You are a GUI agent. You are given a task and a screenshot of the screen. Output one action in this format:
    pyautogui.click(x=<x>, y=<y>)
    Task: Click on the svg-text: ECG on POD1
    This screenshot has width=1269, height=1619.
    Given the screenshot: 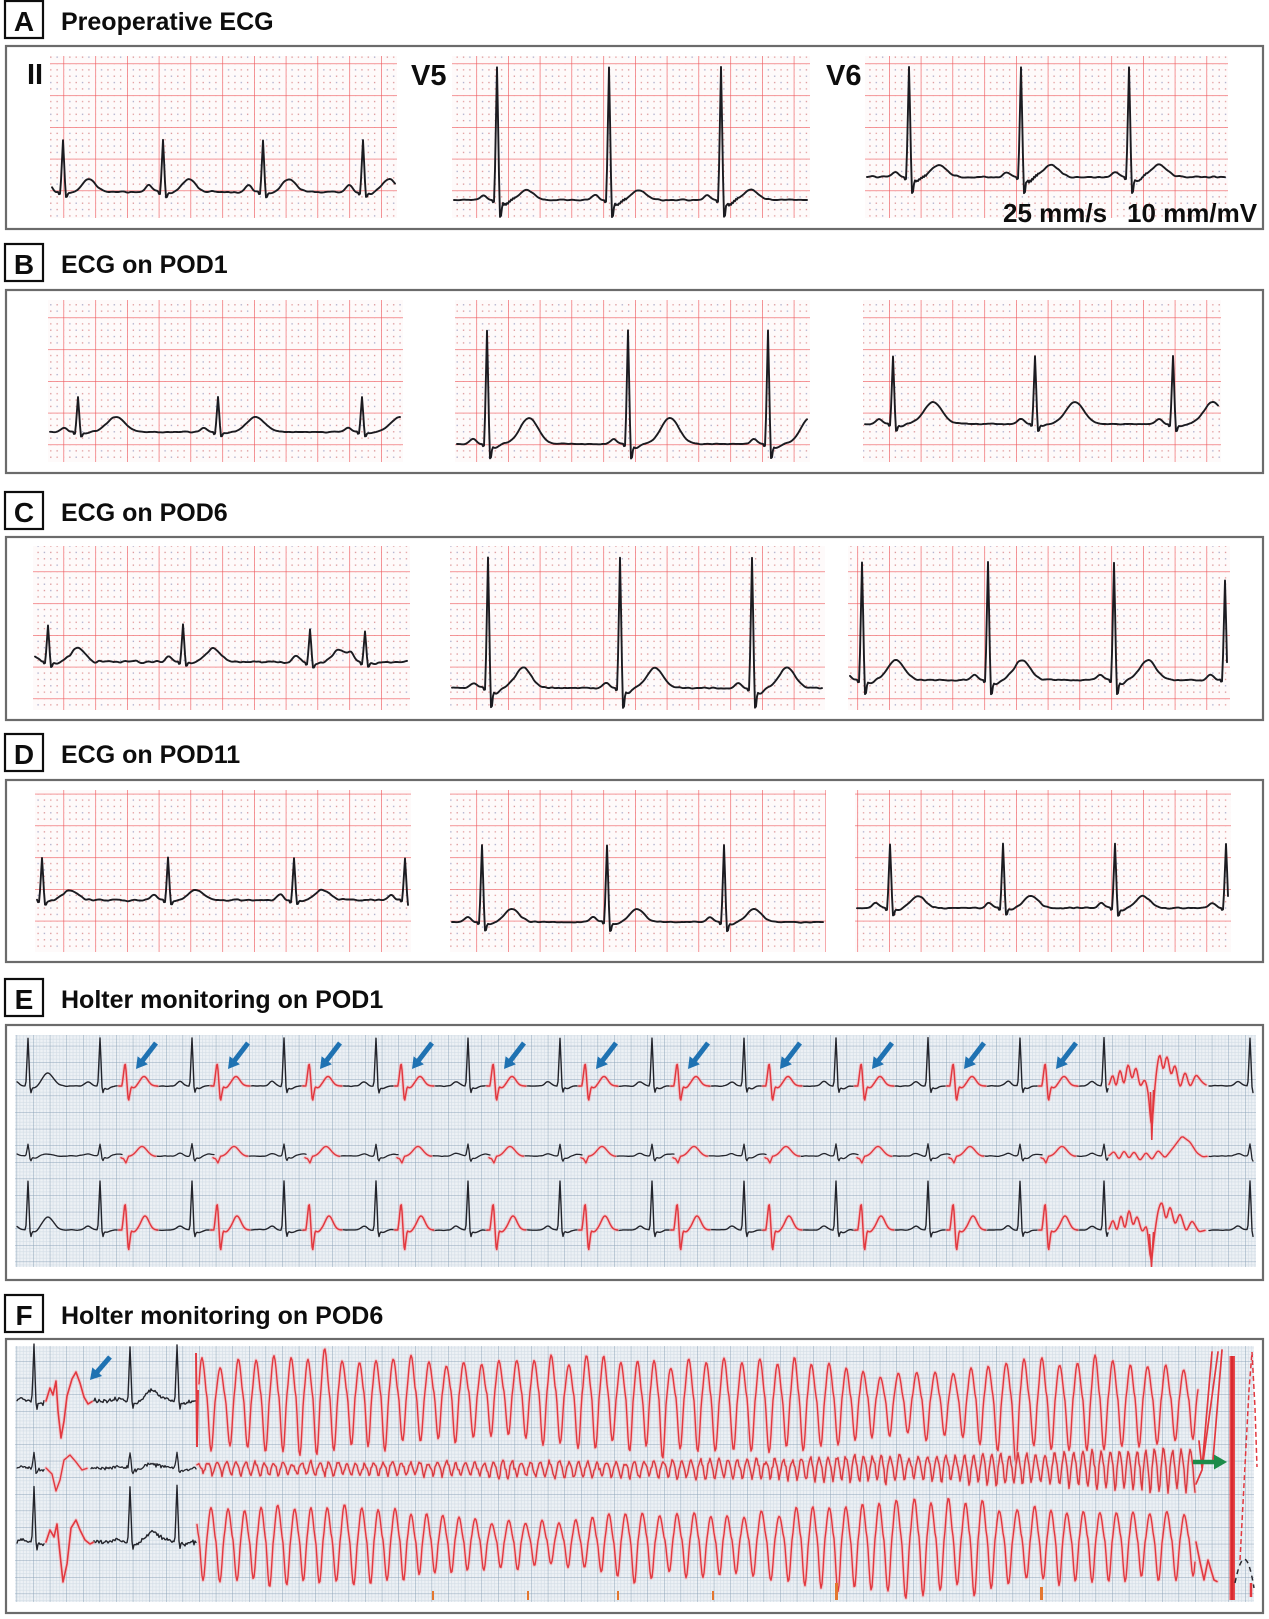 What is the action you would take?
    pyautogui.click(x=144, y=265)
    